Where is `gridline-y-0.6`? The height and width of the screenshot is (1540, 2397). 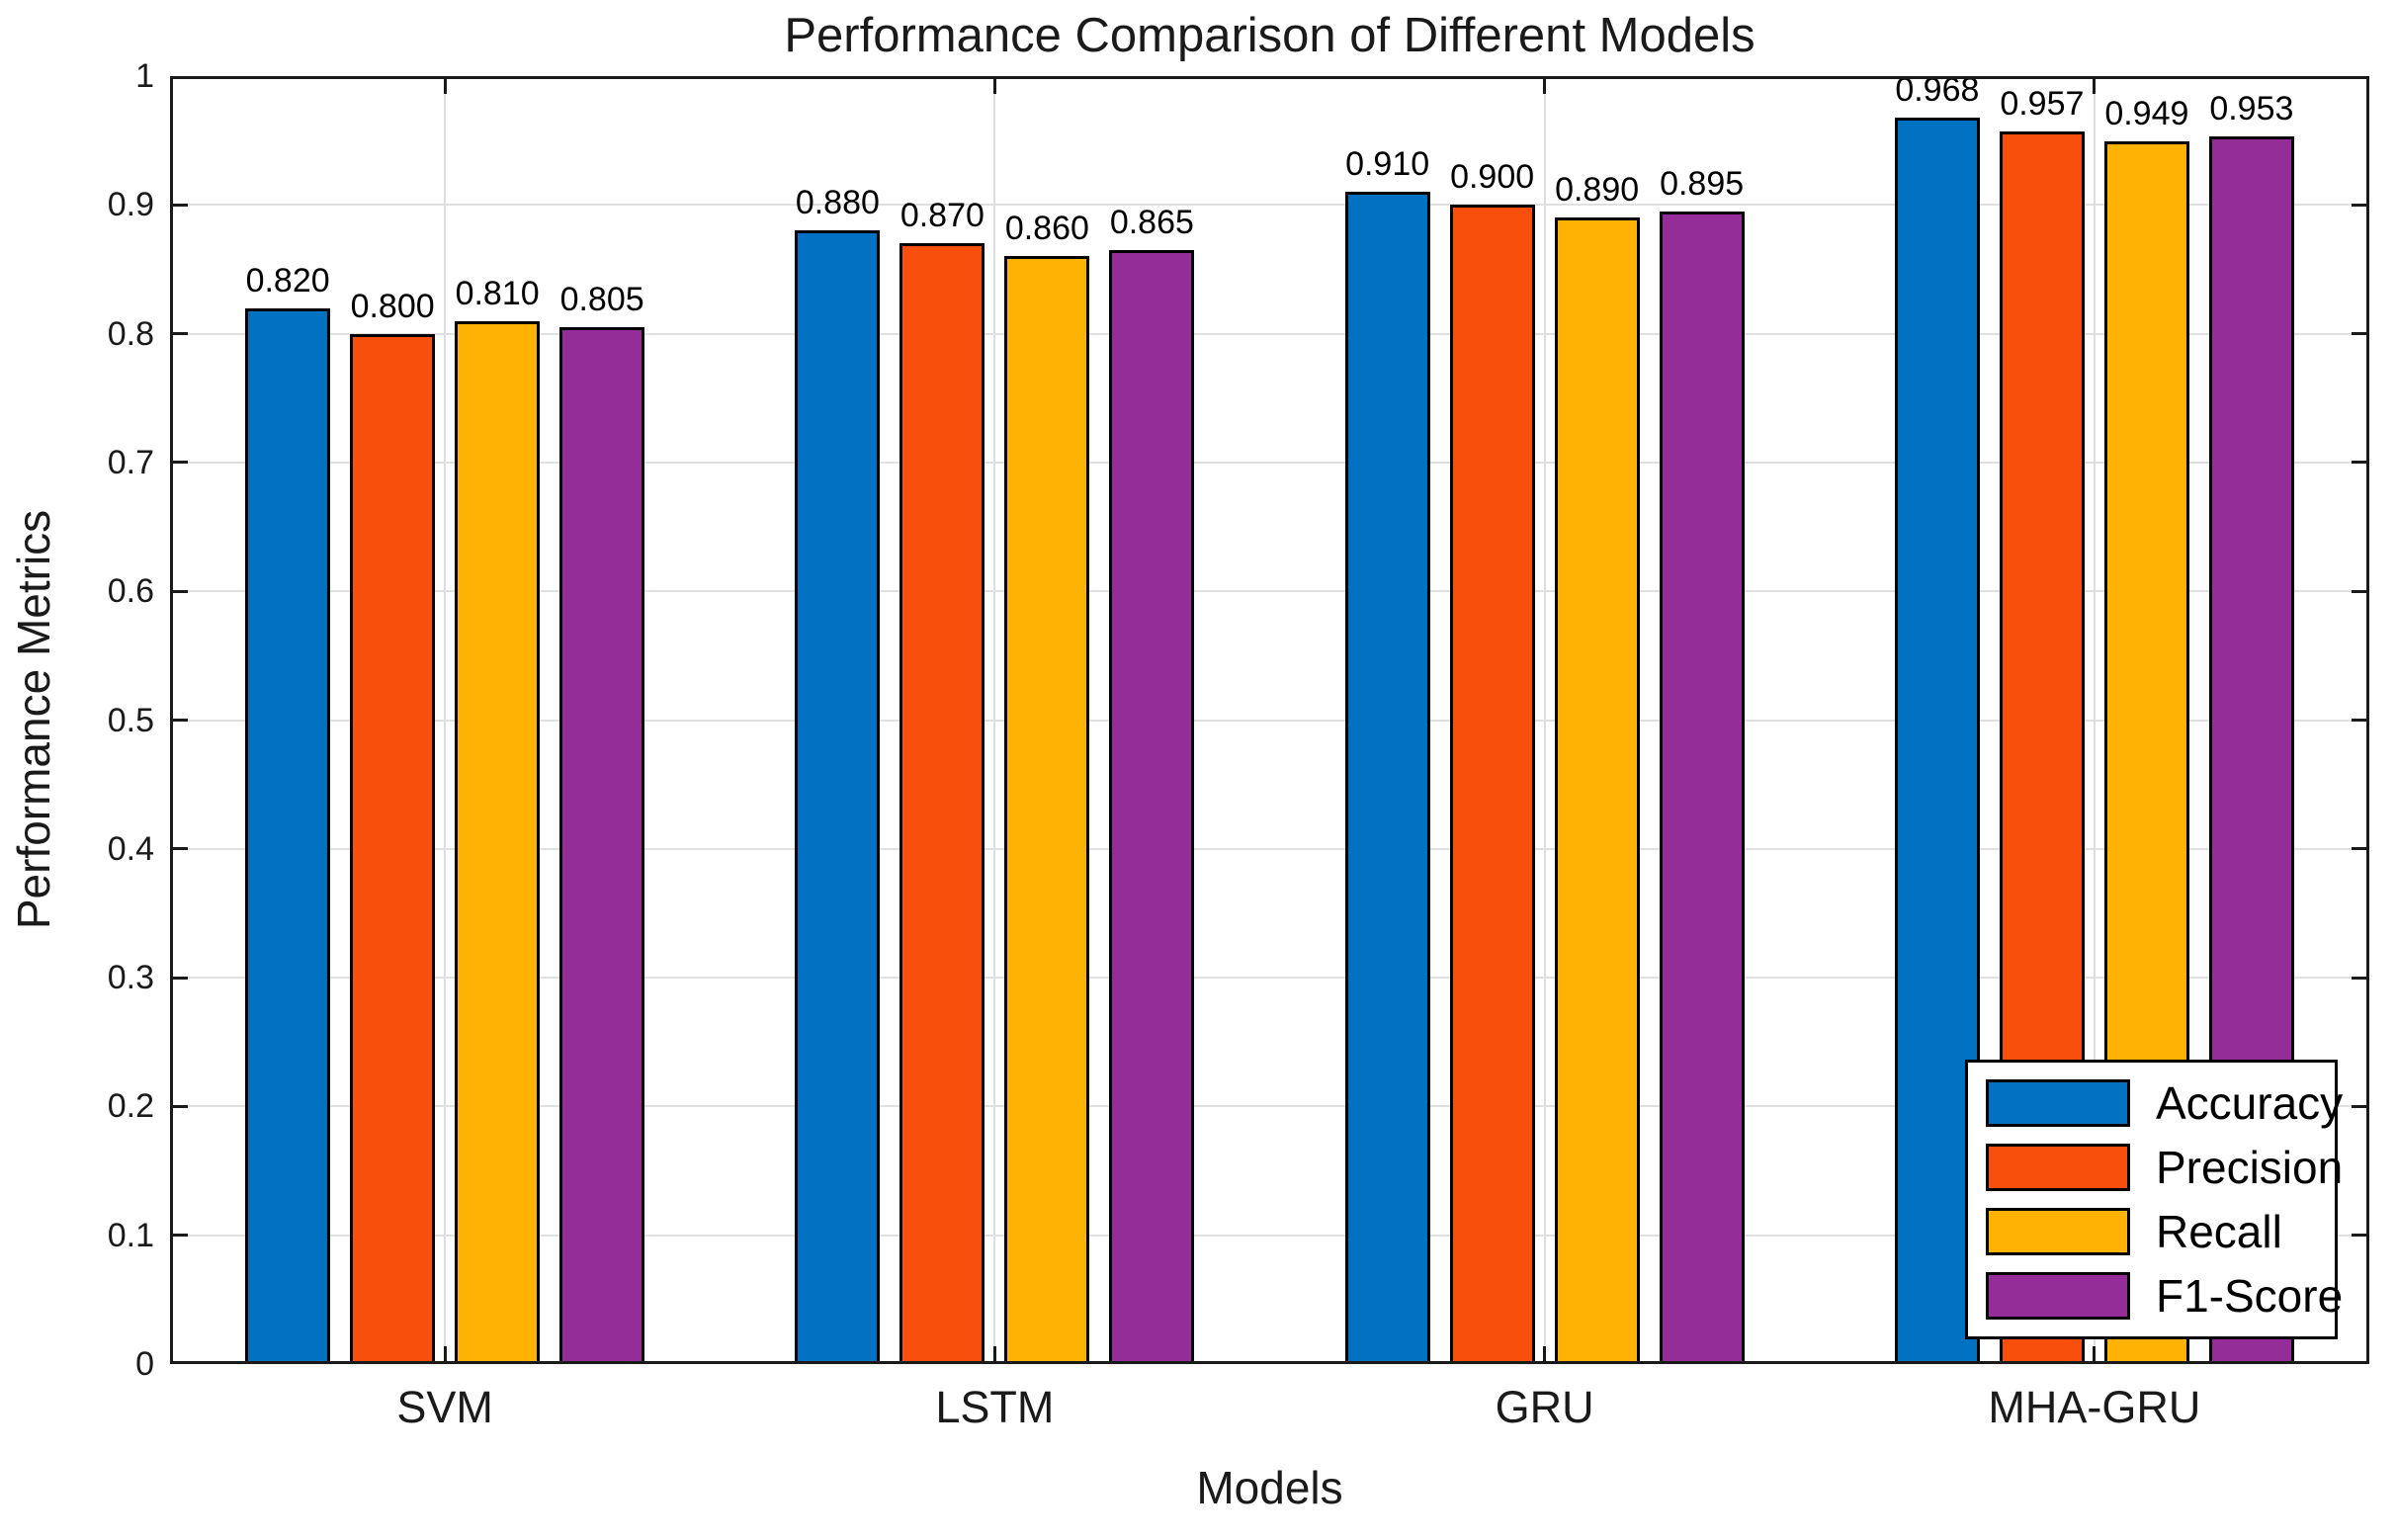
gridline-y-0.6 is located at coordinates (1269, 592).